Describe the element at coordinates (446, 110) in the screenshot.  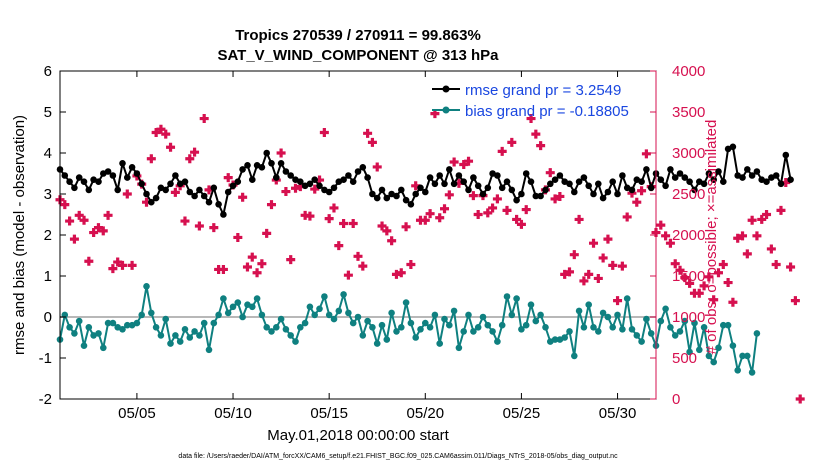
I see `legend-bias-marker` at that location.